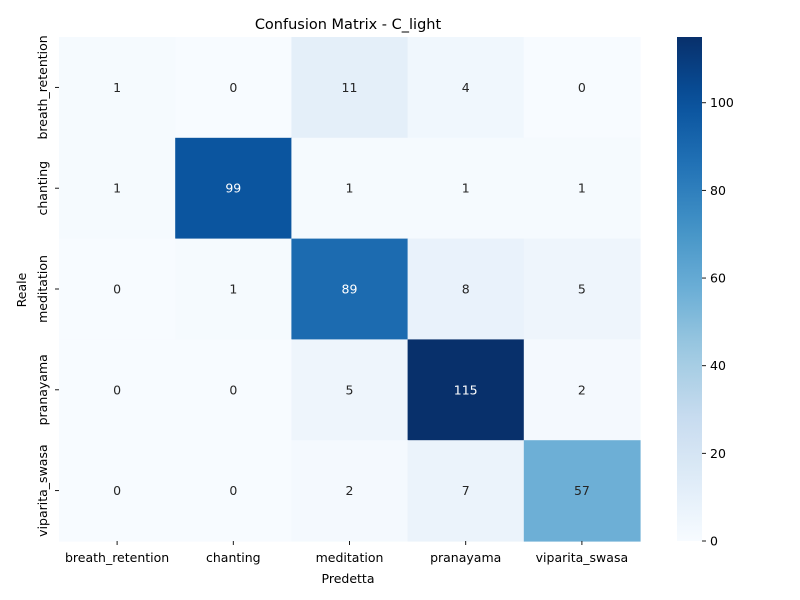 Image resolution: width=800 pixels, height=600 pixels. What do you see at coordinates (718, 190) in the screenshot?
I see `colorbar-tick-label: 80` at bounding box center [718, 190].